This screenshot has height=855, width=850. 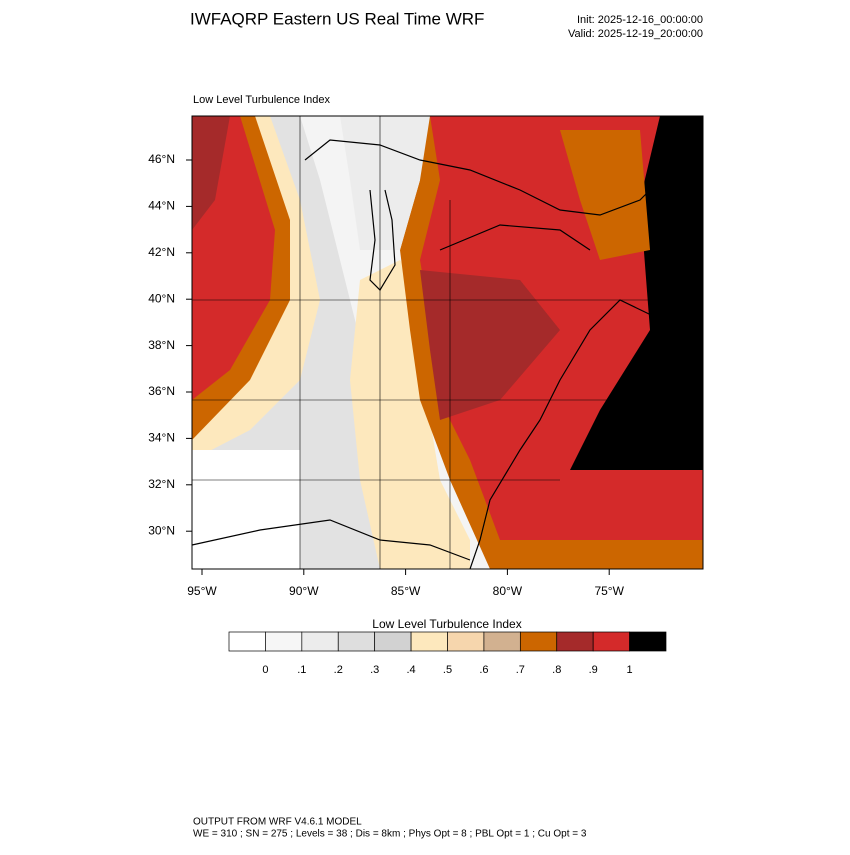 What do you see at coordinates (406, 591) in the screenshot?
I see `lon-label: 85°W` at bounding box center [406, 591].